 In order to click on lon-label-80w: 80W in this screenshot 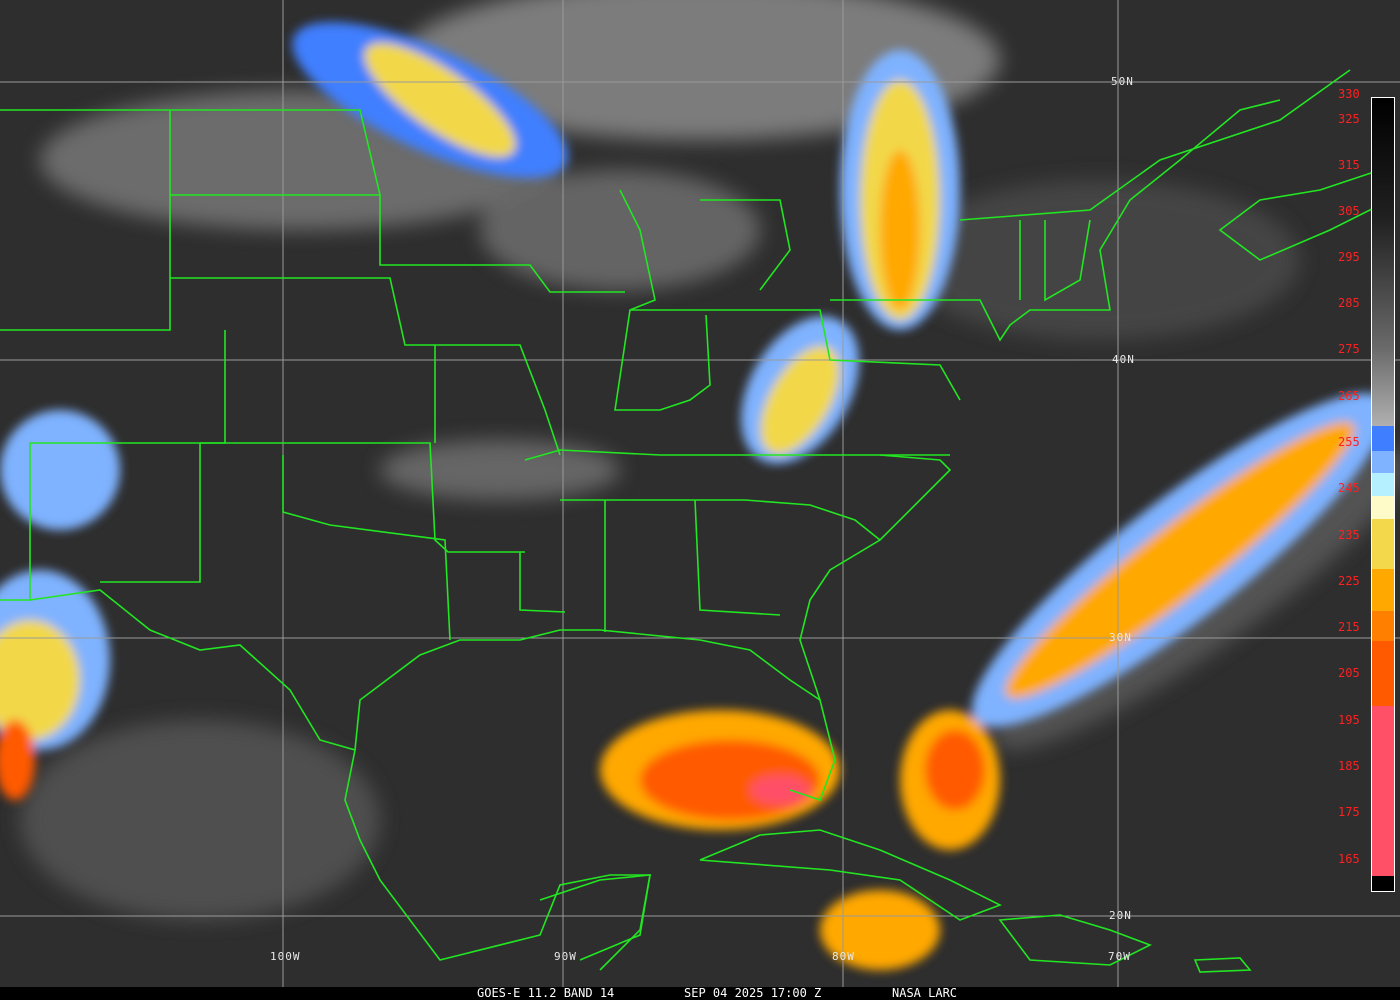, I will do `click(843, 956)`.